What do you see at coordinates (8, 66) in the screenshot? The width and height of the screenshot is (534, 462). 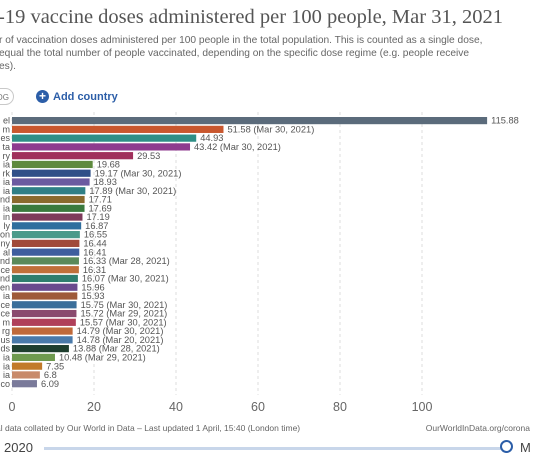 I see `subtitle-line: es).` at bounding box center [8, 66].